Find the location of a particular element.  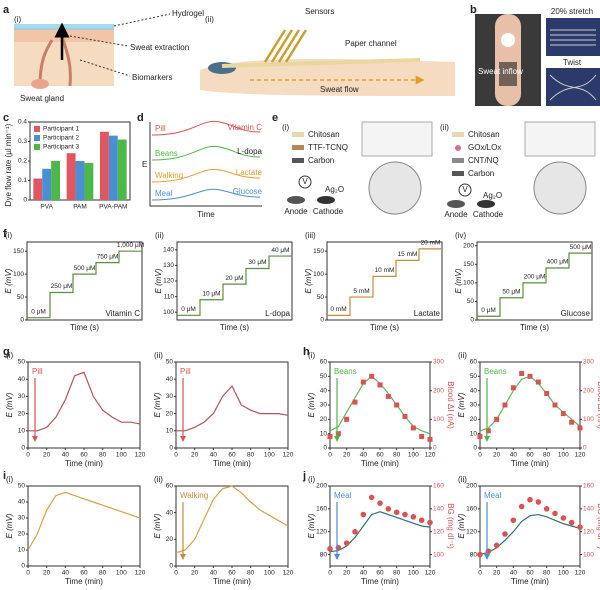

step-label: 5 mM is located at coordinates (361, 291).